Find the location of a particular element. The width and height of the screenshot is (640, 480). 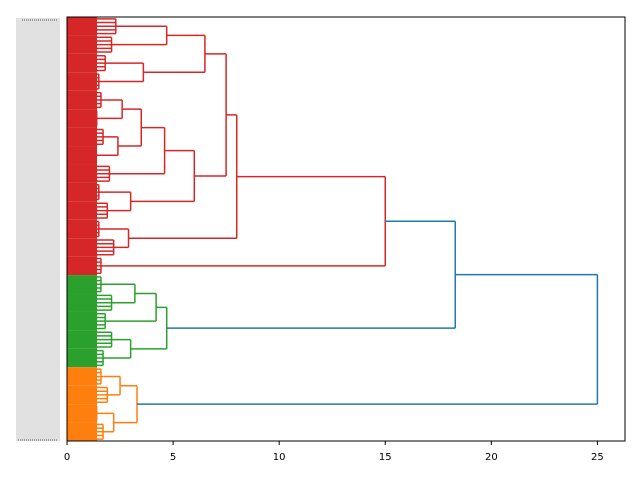

x-tick-label: 0 is located at coordinates (67, 457).